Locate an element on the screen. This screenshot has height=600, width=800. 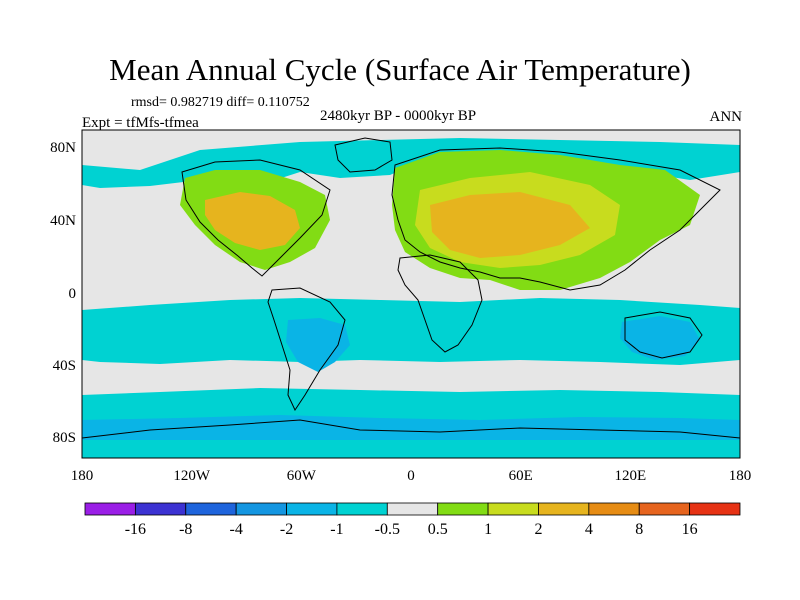
coastline-australia is located at coordinates (663, 335).